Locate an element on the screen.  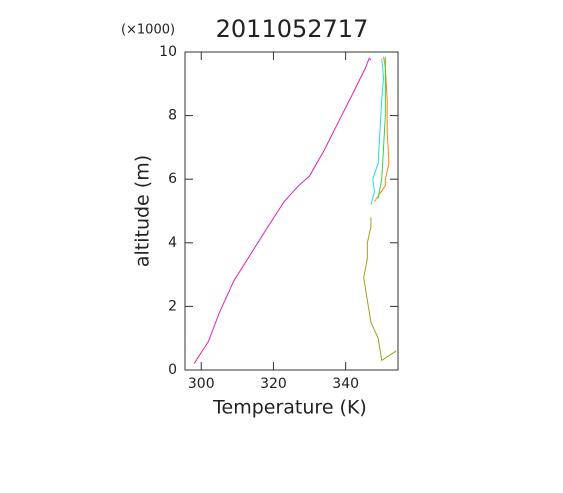
y-tick-label: 10 is located at coordinates (168, 52).